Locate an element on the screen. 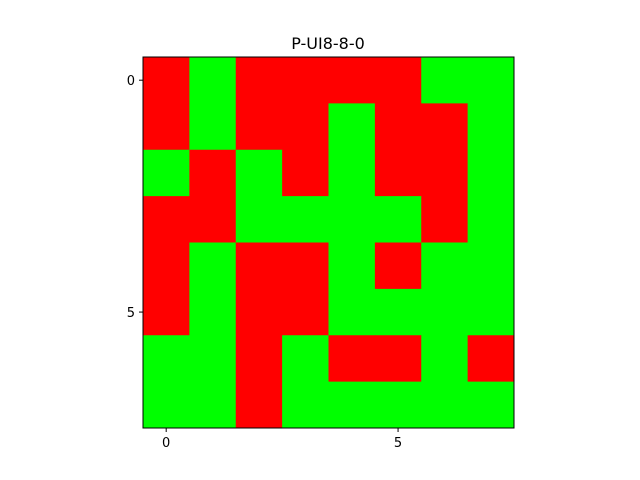  y-tick-label: 0 is located at coordinates (131, 81).